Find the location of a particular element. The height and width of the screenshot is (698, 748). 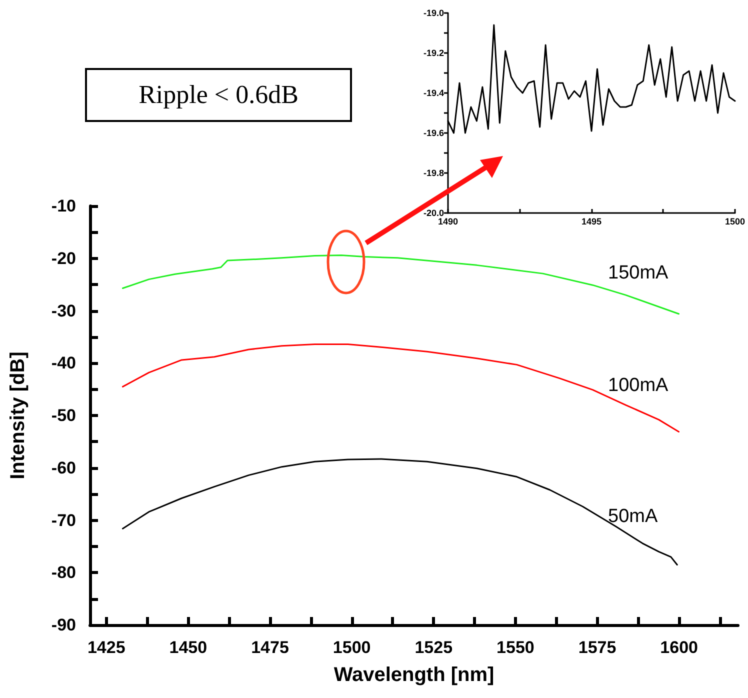

text: Ripple < 0.6dB is located at coordinates (218, 95).